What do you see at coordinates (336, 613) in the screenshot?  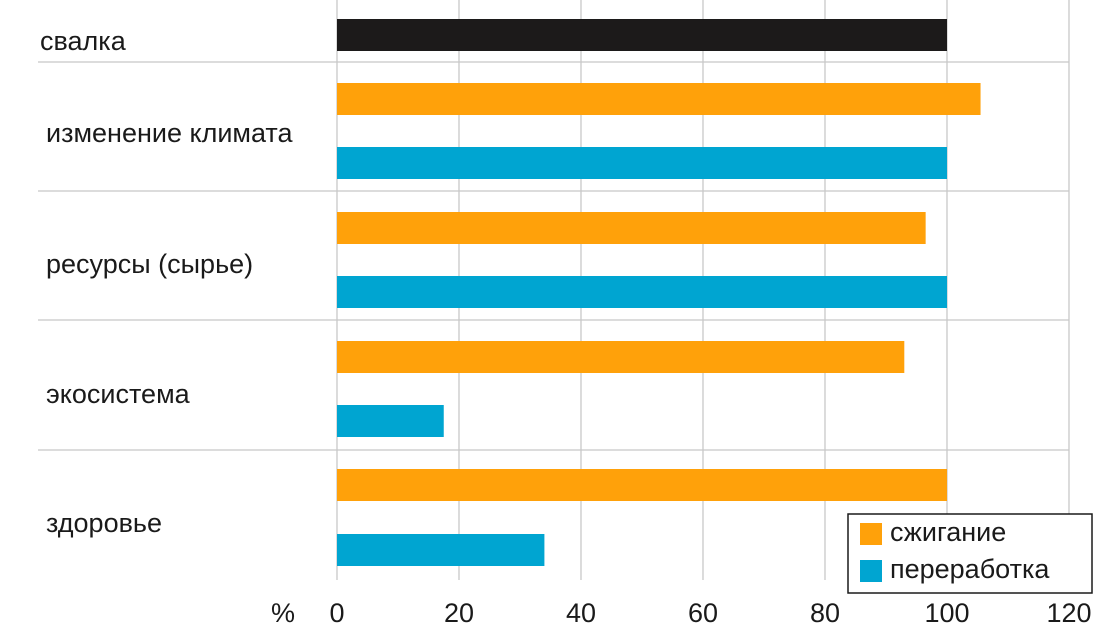 I see `x-tick-label-0: 0` at bounding box center [336, 613].